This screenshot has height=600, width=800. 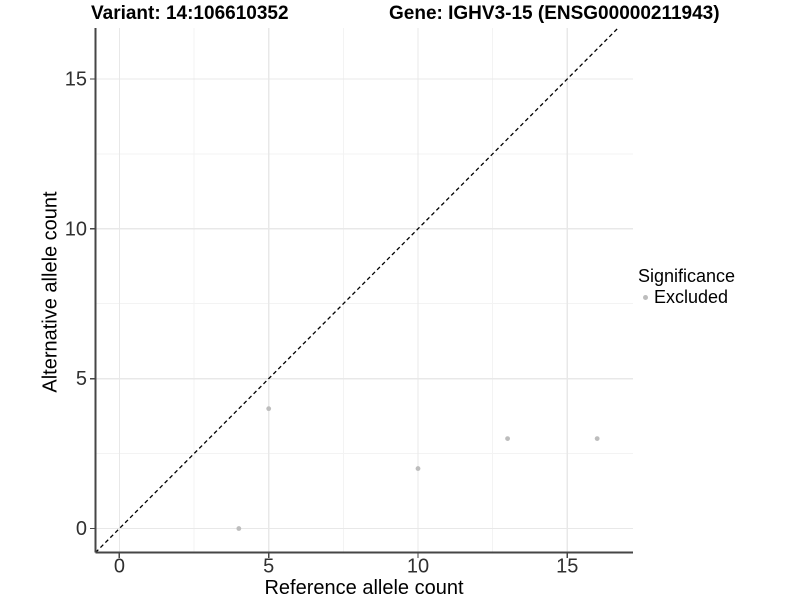 I want to click on x-tick-label: 10, so click(x=418, y=567).